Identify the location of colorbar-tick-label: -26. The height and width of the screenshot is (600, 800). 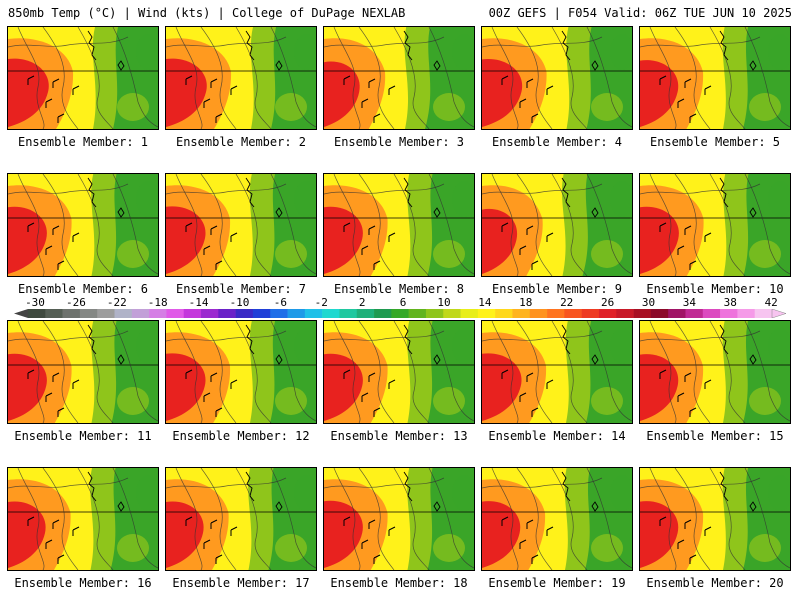
(75, 302).